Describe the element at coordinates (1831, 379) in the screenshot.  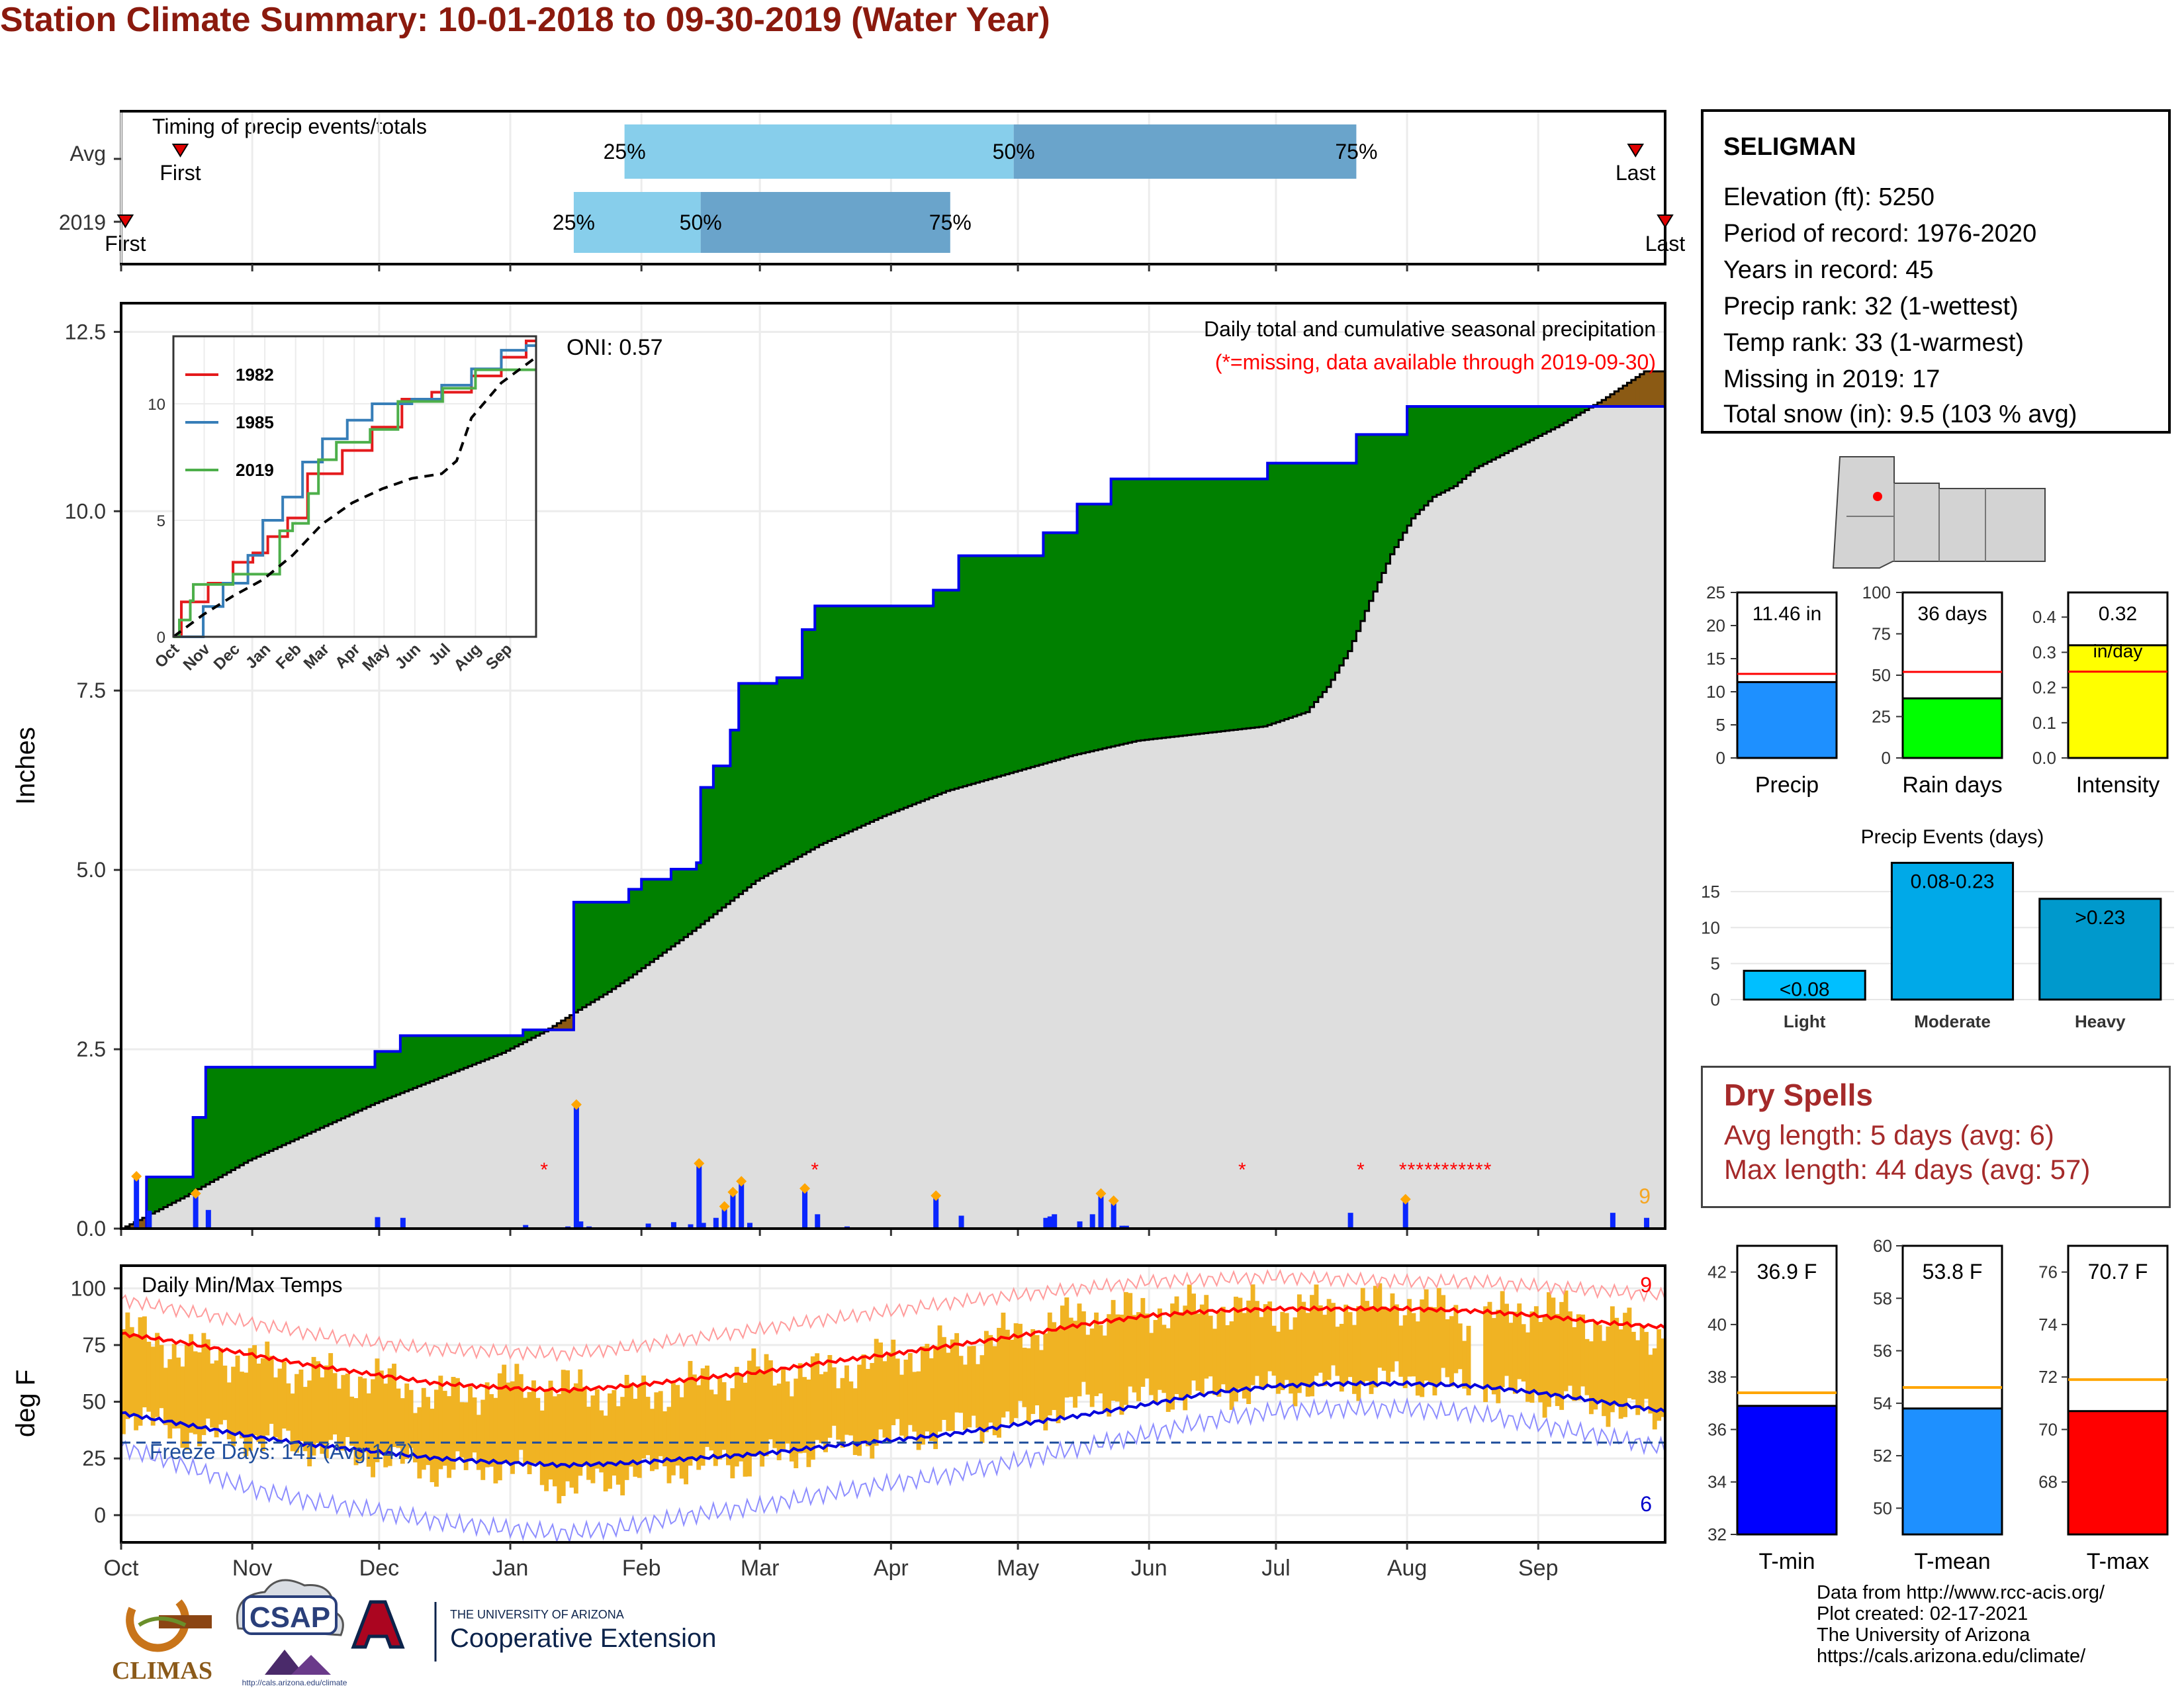
I see `station-info-line: Missing in 2019: 17` at that location.